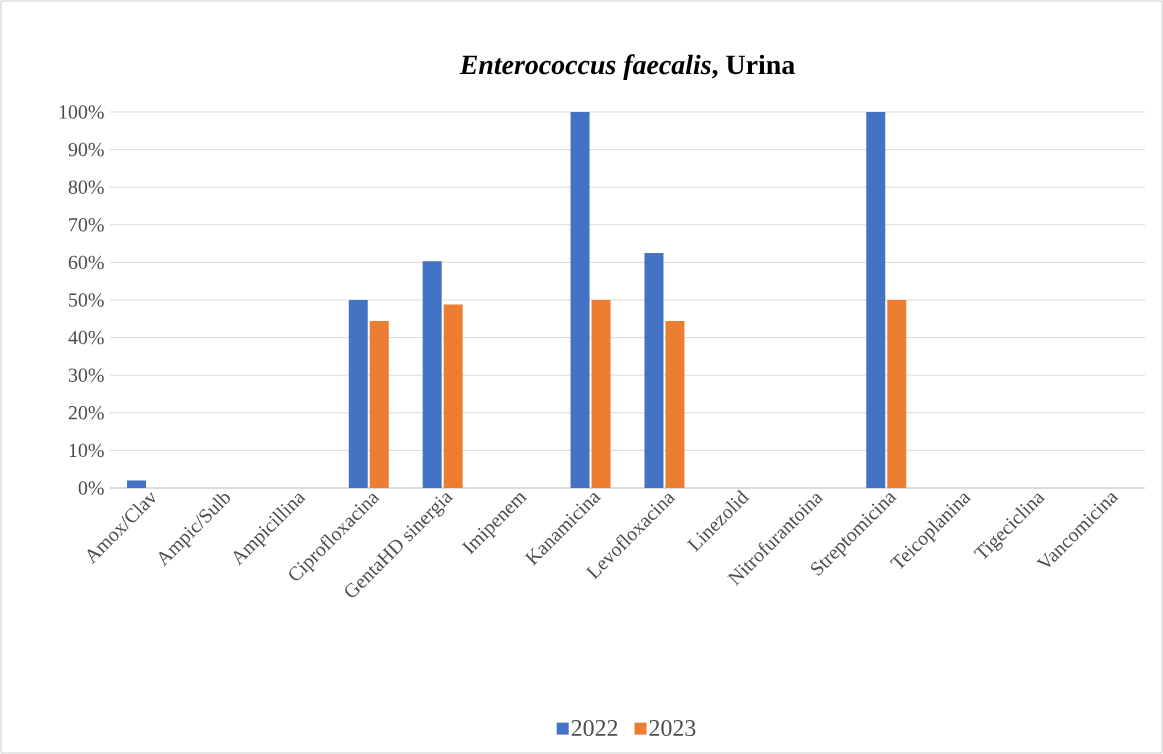 This screenshot has width=1163, height=754. Describe the element at coordinates (672, 728) in the screenshot. I see `legend-label: 2023` at that location.